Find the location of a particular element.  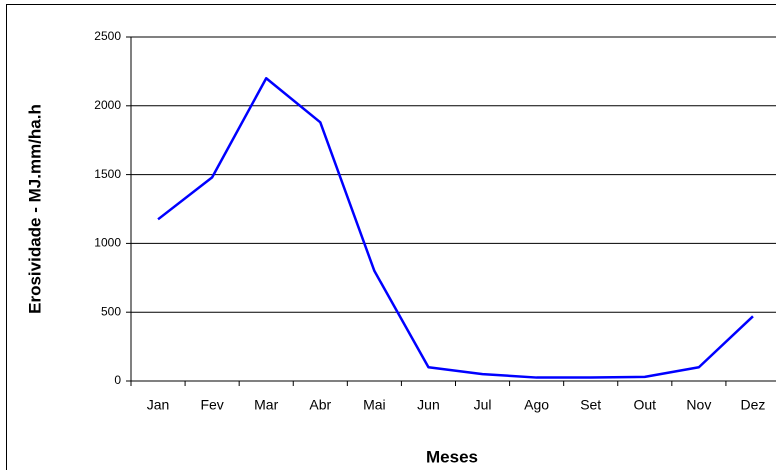

x-tick-label: Set is located at coordinates (590, 405).